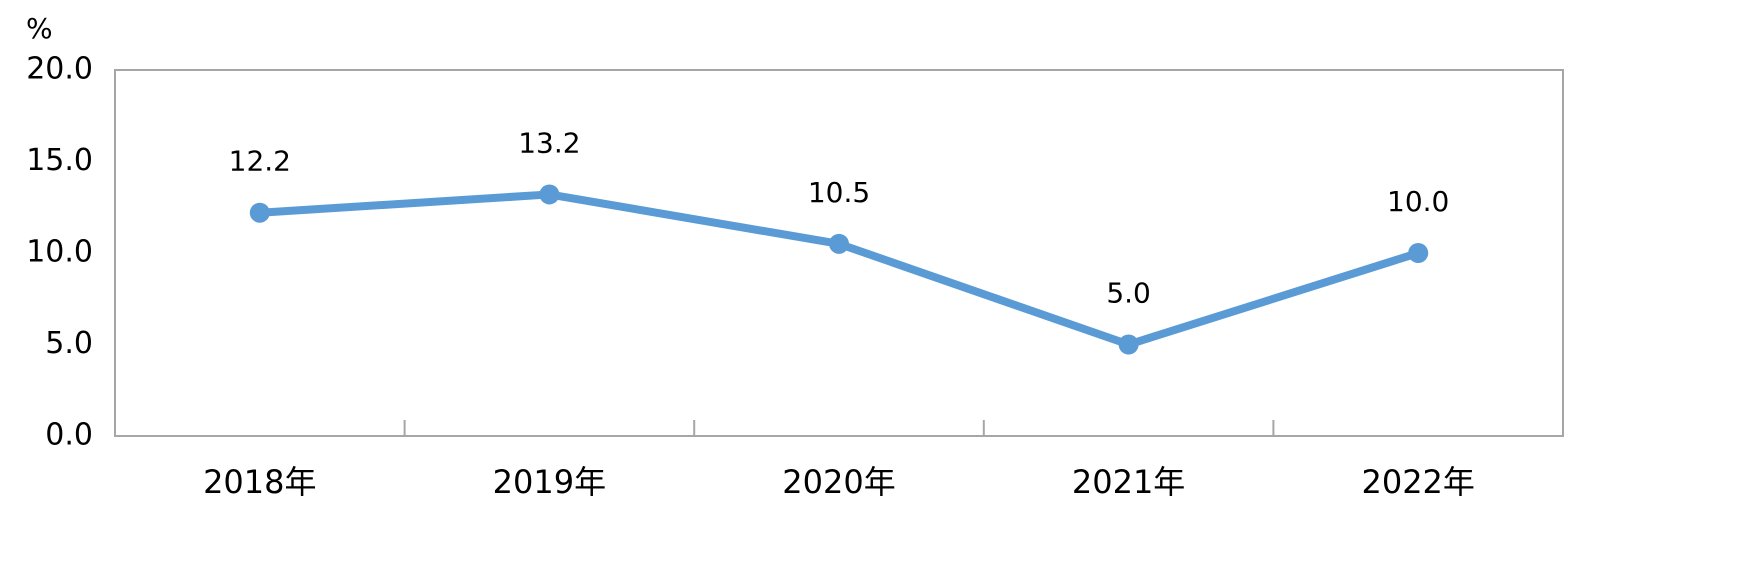 This screenshot has height=587, width=1756. What do you see at coordinates (839, 192) in the screenshot?
I see `data-label: 10.5` at bounding box center [839, 192].